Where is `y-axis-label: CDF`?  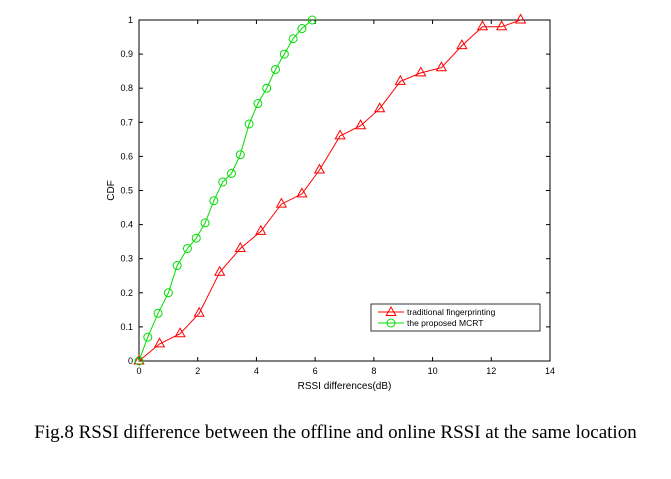 y-axis-label: CDF is located at coordinates (111, 190).